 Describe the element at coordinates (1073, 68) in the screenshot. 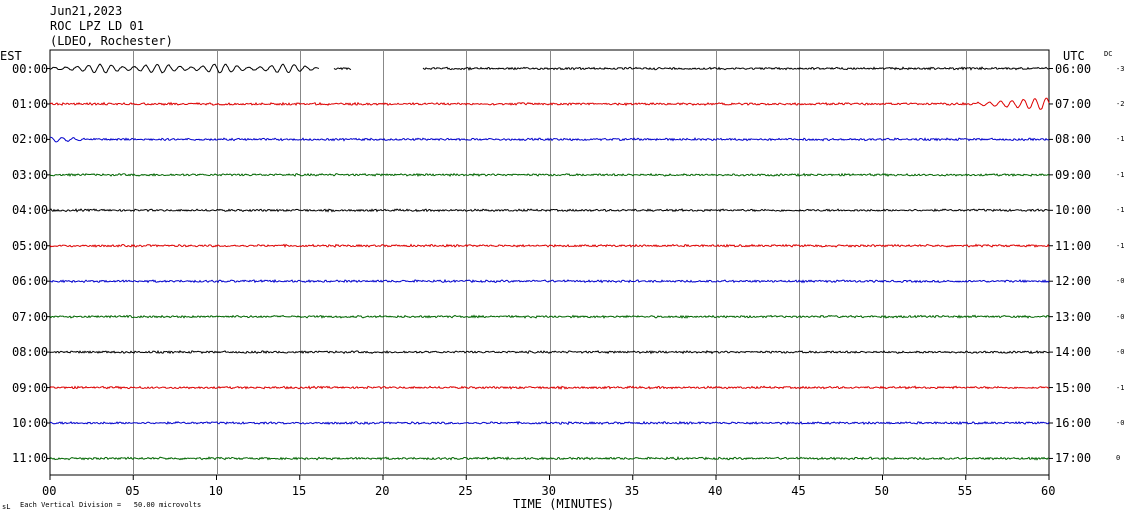

I see `utc-label-0600: 06:00` at that location.